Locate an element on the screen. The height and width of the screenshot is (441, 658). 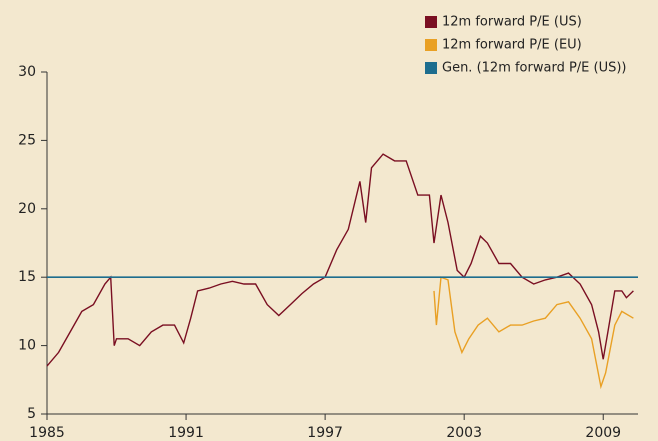
x-tick-label: 1997 is located at coordinates (325, 433).